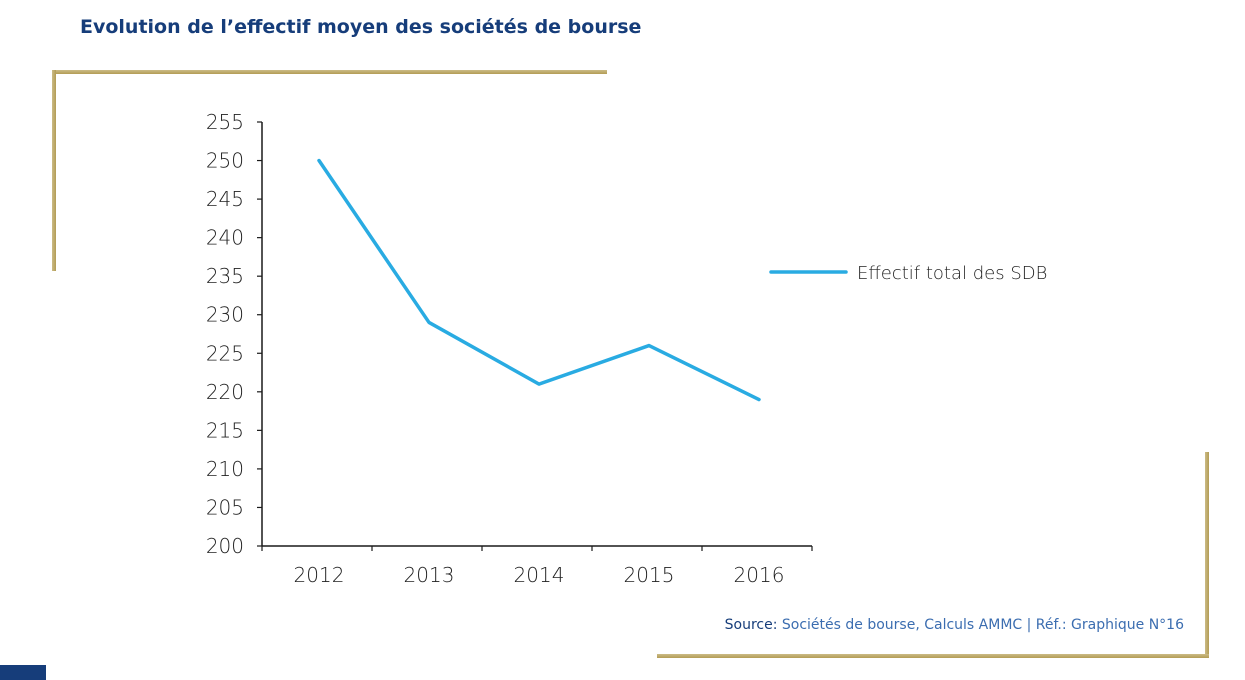 Image resolution: width=1245 pixels, height=680 pixels. What do you see at coordinates (329, 72) in the screenshot?
I see `frame-top-bar` at bounding box center [329, 72].